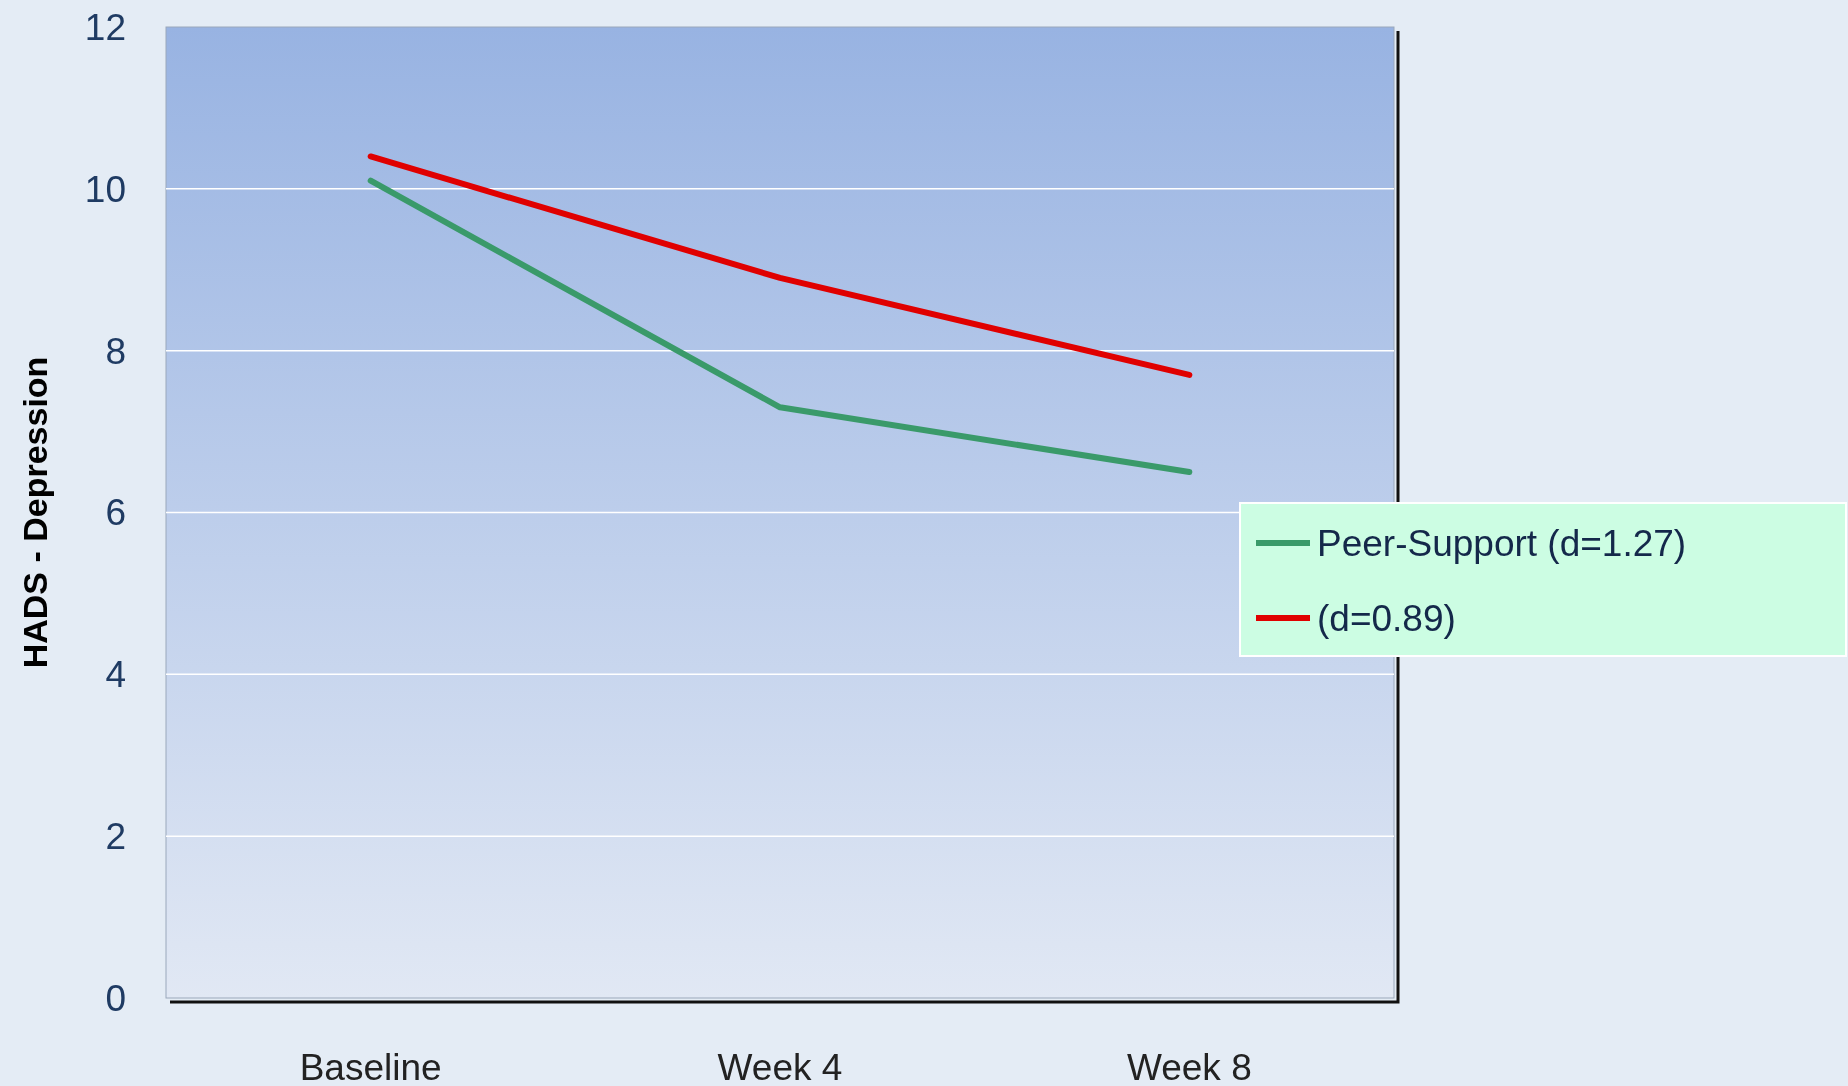  Describe the element at coordinates (370, 1066) in the screenshot. I see `x-tick-label: Baseline` at that location.